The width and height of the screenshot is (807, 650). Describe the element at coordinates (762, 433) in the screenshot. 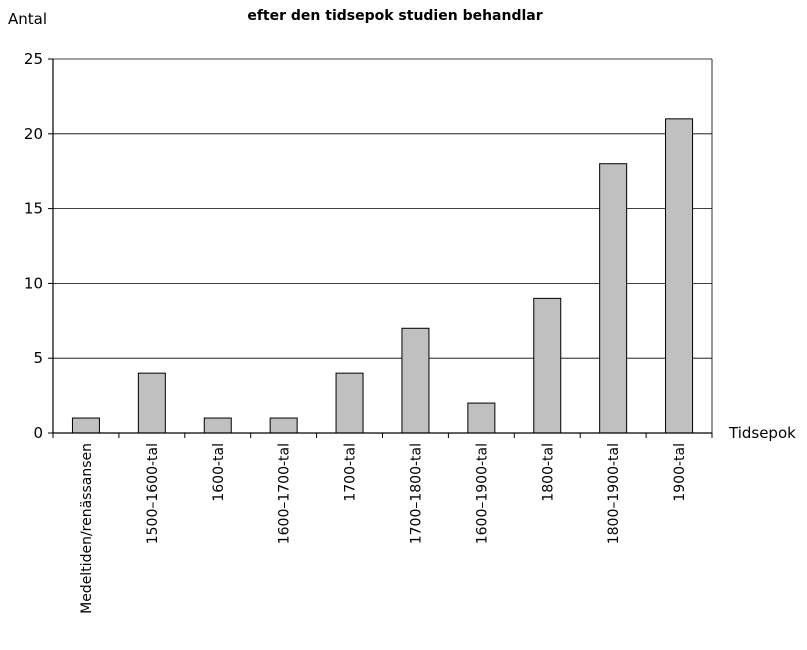

I see `x-axis-label: Tidsepok` at that location.